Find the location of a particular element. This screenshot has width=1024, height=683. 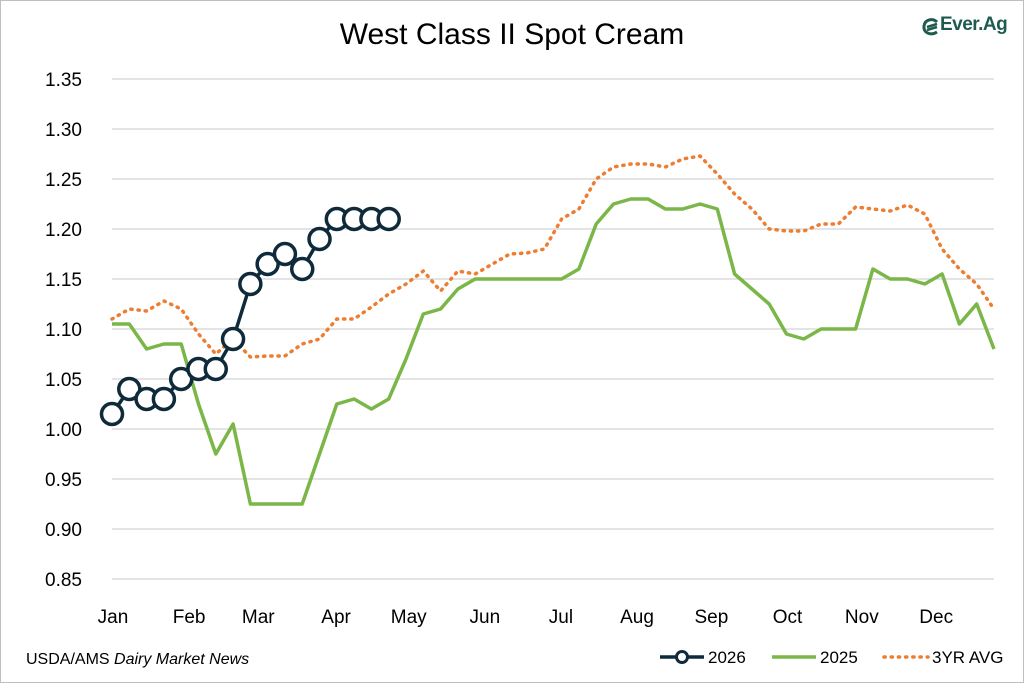

y-tick-label: 1.30 is located at coordinates (63, 130).